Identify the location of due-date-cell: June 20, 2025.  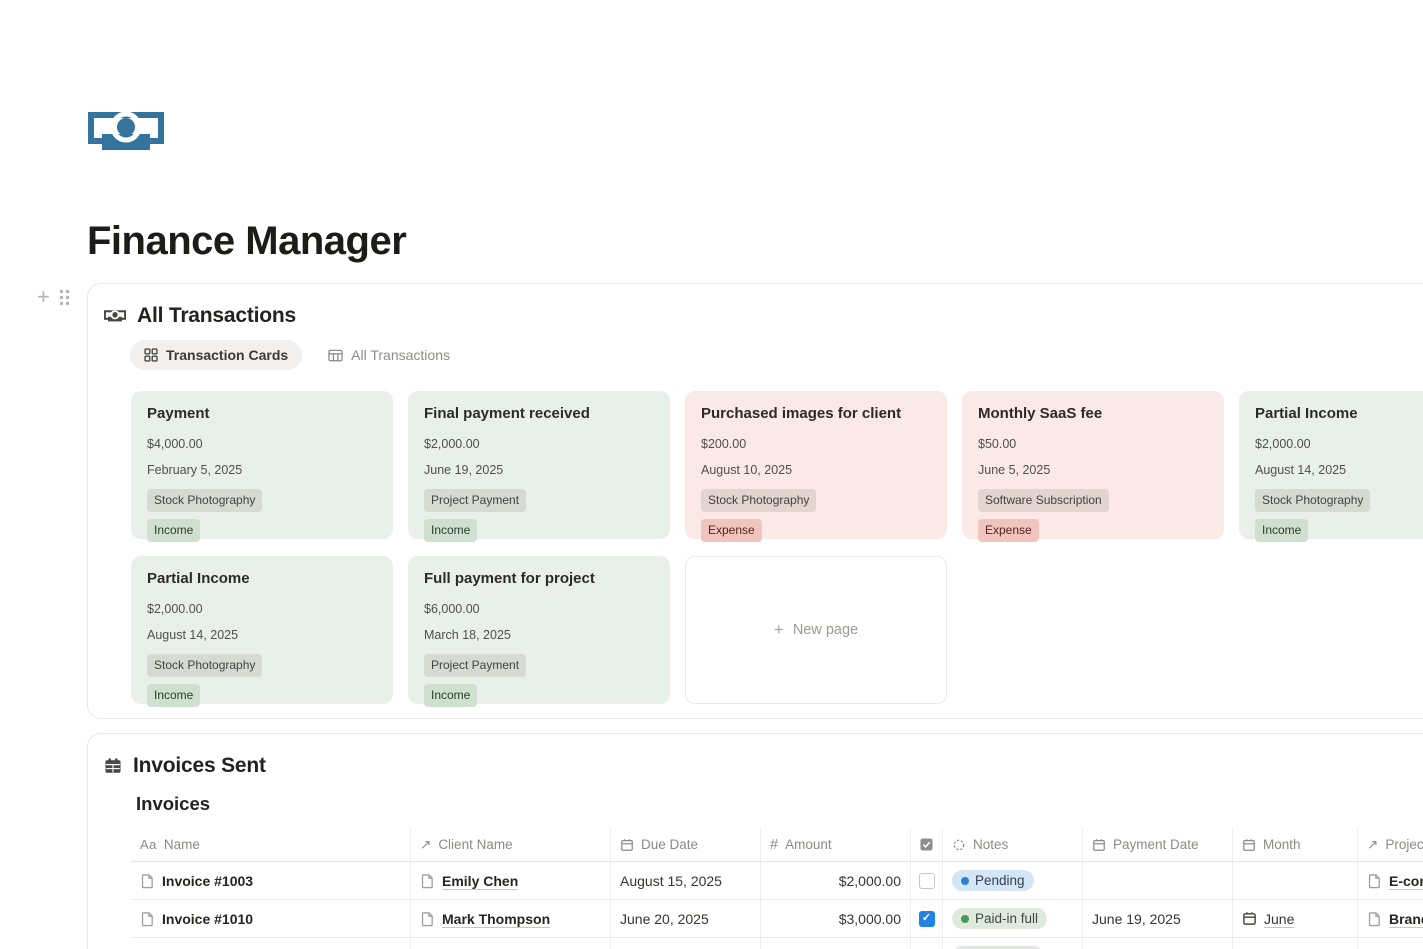
(686, 918).